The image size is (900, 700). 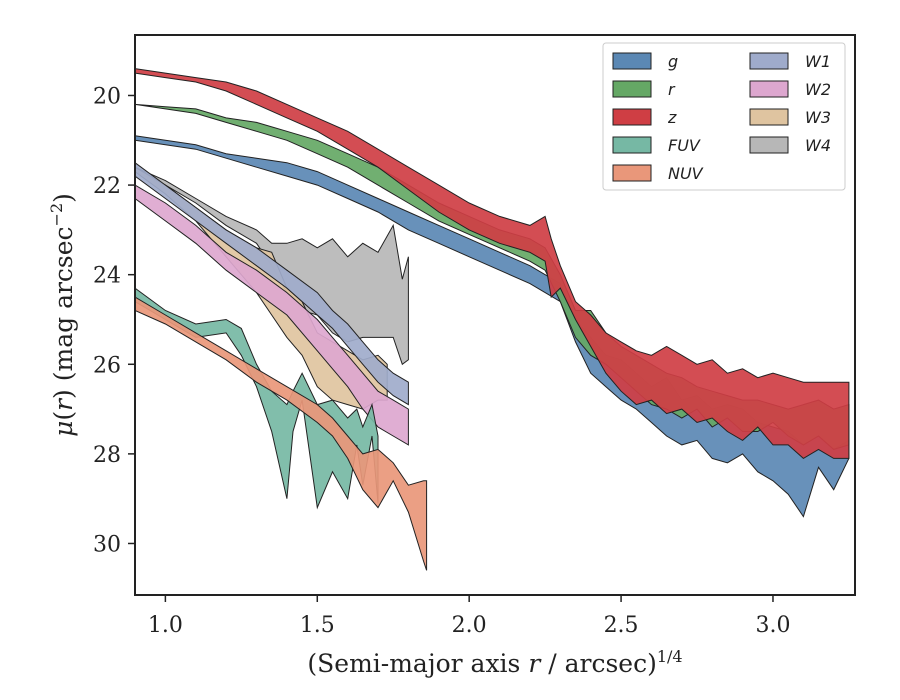 What do you see at coordinates (772, 625) in the screenshot?
I see `x-tick-label: 3.0` at bounding box center [772, 625].